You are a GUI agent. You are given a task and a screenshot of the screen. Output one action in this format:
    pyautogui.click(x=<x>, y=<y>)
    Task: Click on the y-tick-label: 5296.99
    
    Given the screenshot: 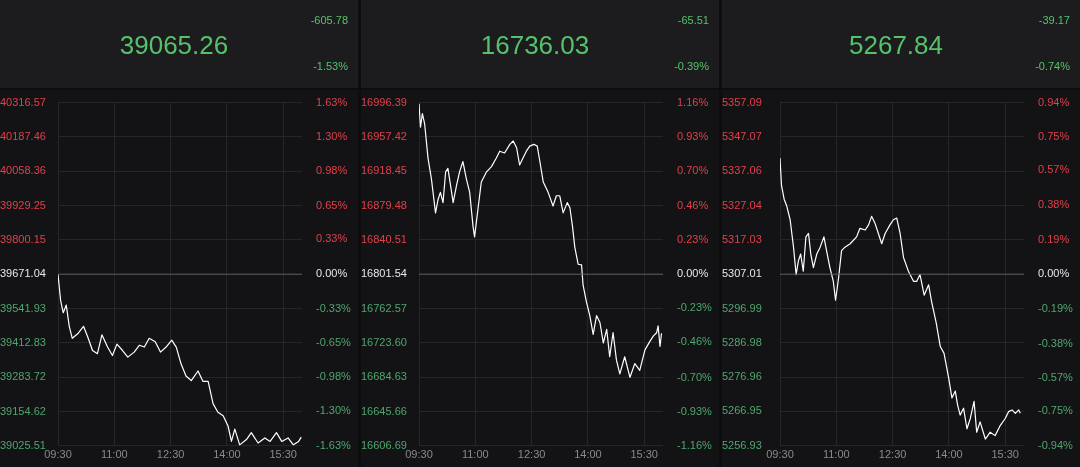 What is the action you would take?
    pyautogui.click(x=742, y=307)
    